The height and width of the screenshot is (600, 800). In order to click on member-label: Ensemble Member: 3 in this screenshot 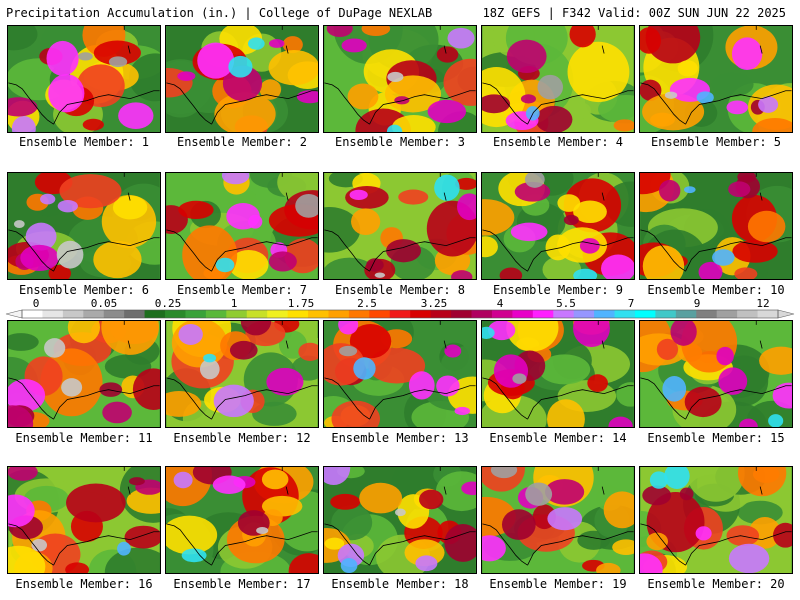, I will do `click(400, 142)`.